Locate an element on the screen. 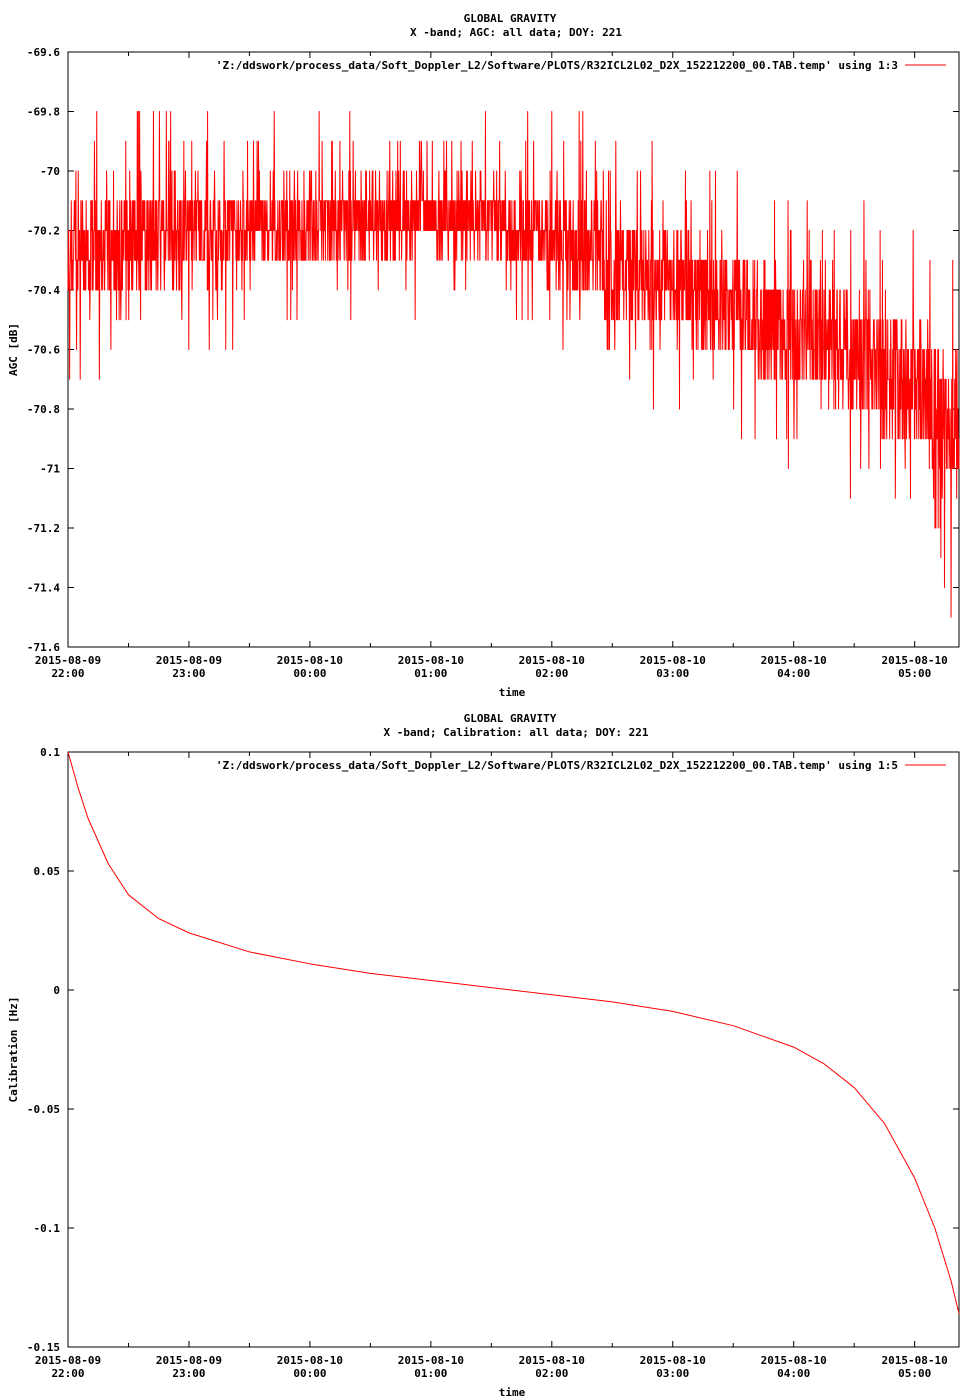 The height and width of the screenshot is (1400, 980). y-tick-label: -0.1 is located at coordinates (47, 1228).